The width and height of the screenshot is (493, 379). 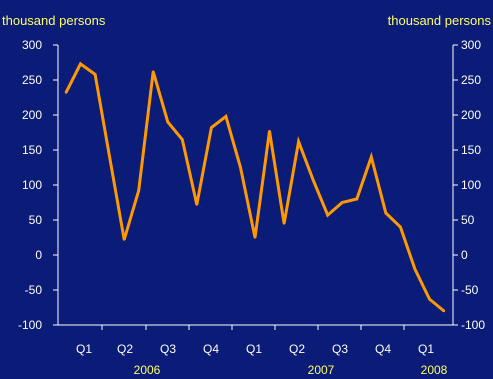 I want to click on y-ticks-left: 300 250 200 150 100 50 0 -50 -100, so click(x=38, y=185).